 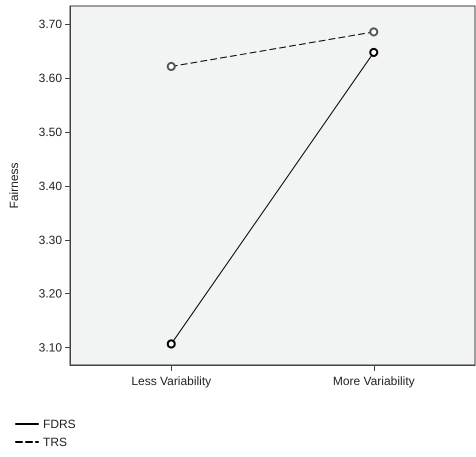 What do you see at coordinates (50, 77) in the screenshot?
I see `y-tick-label: 3.60` at bounding box center [50, 77].